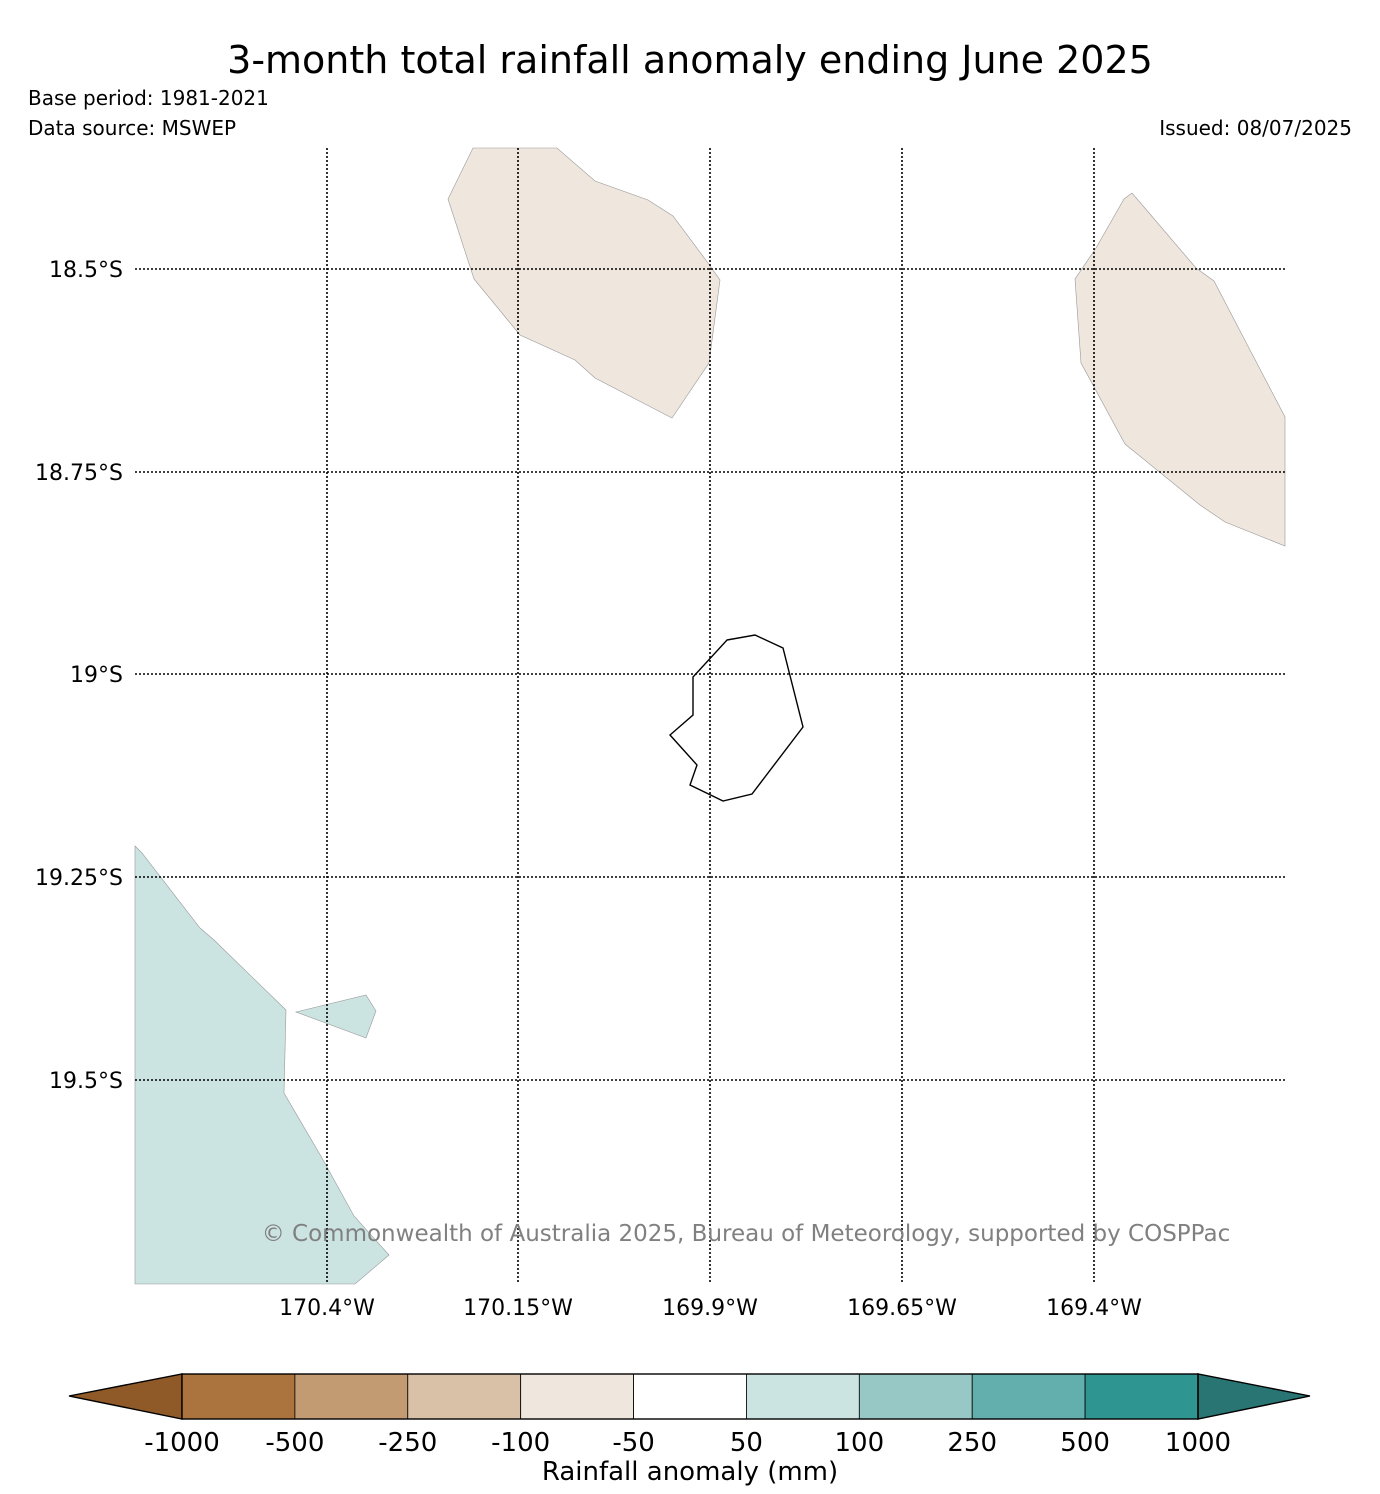 The width and height of the screenshot is (1380, 1494). Describe the element at coordinates (690, 1472) in the screenshot. I see `colorbar-label: Rainfall anomaly (mm)` at that location.